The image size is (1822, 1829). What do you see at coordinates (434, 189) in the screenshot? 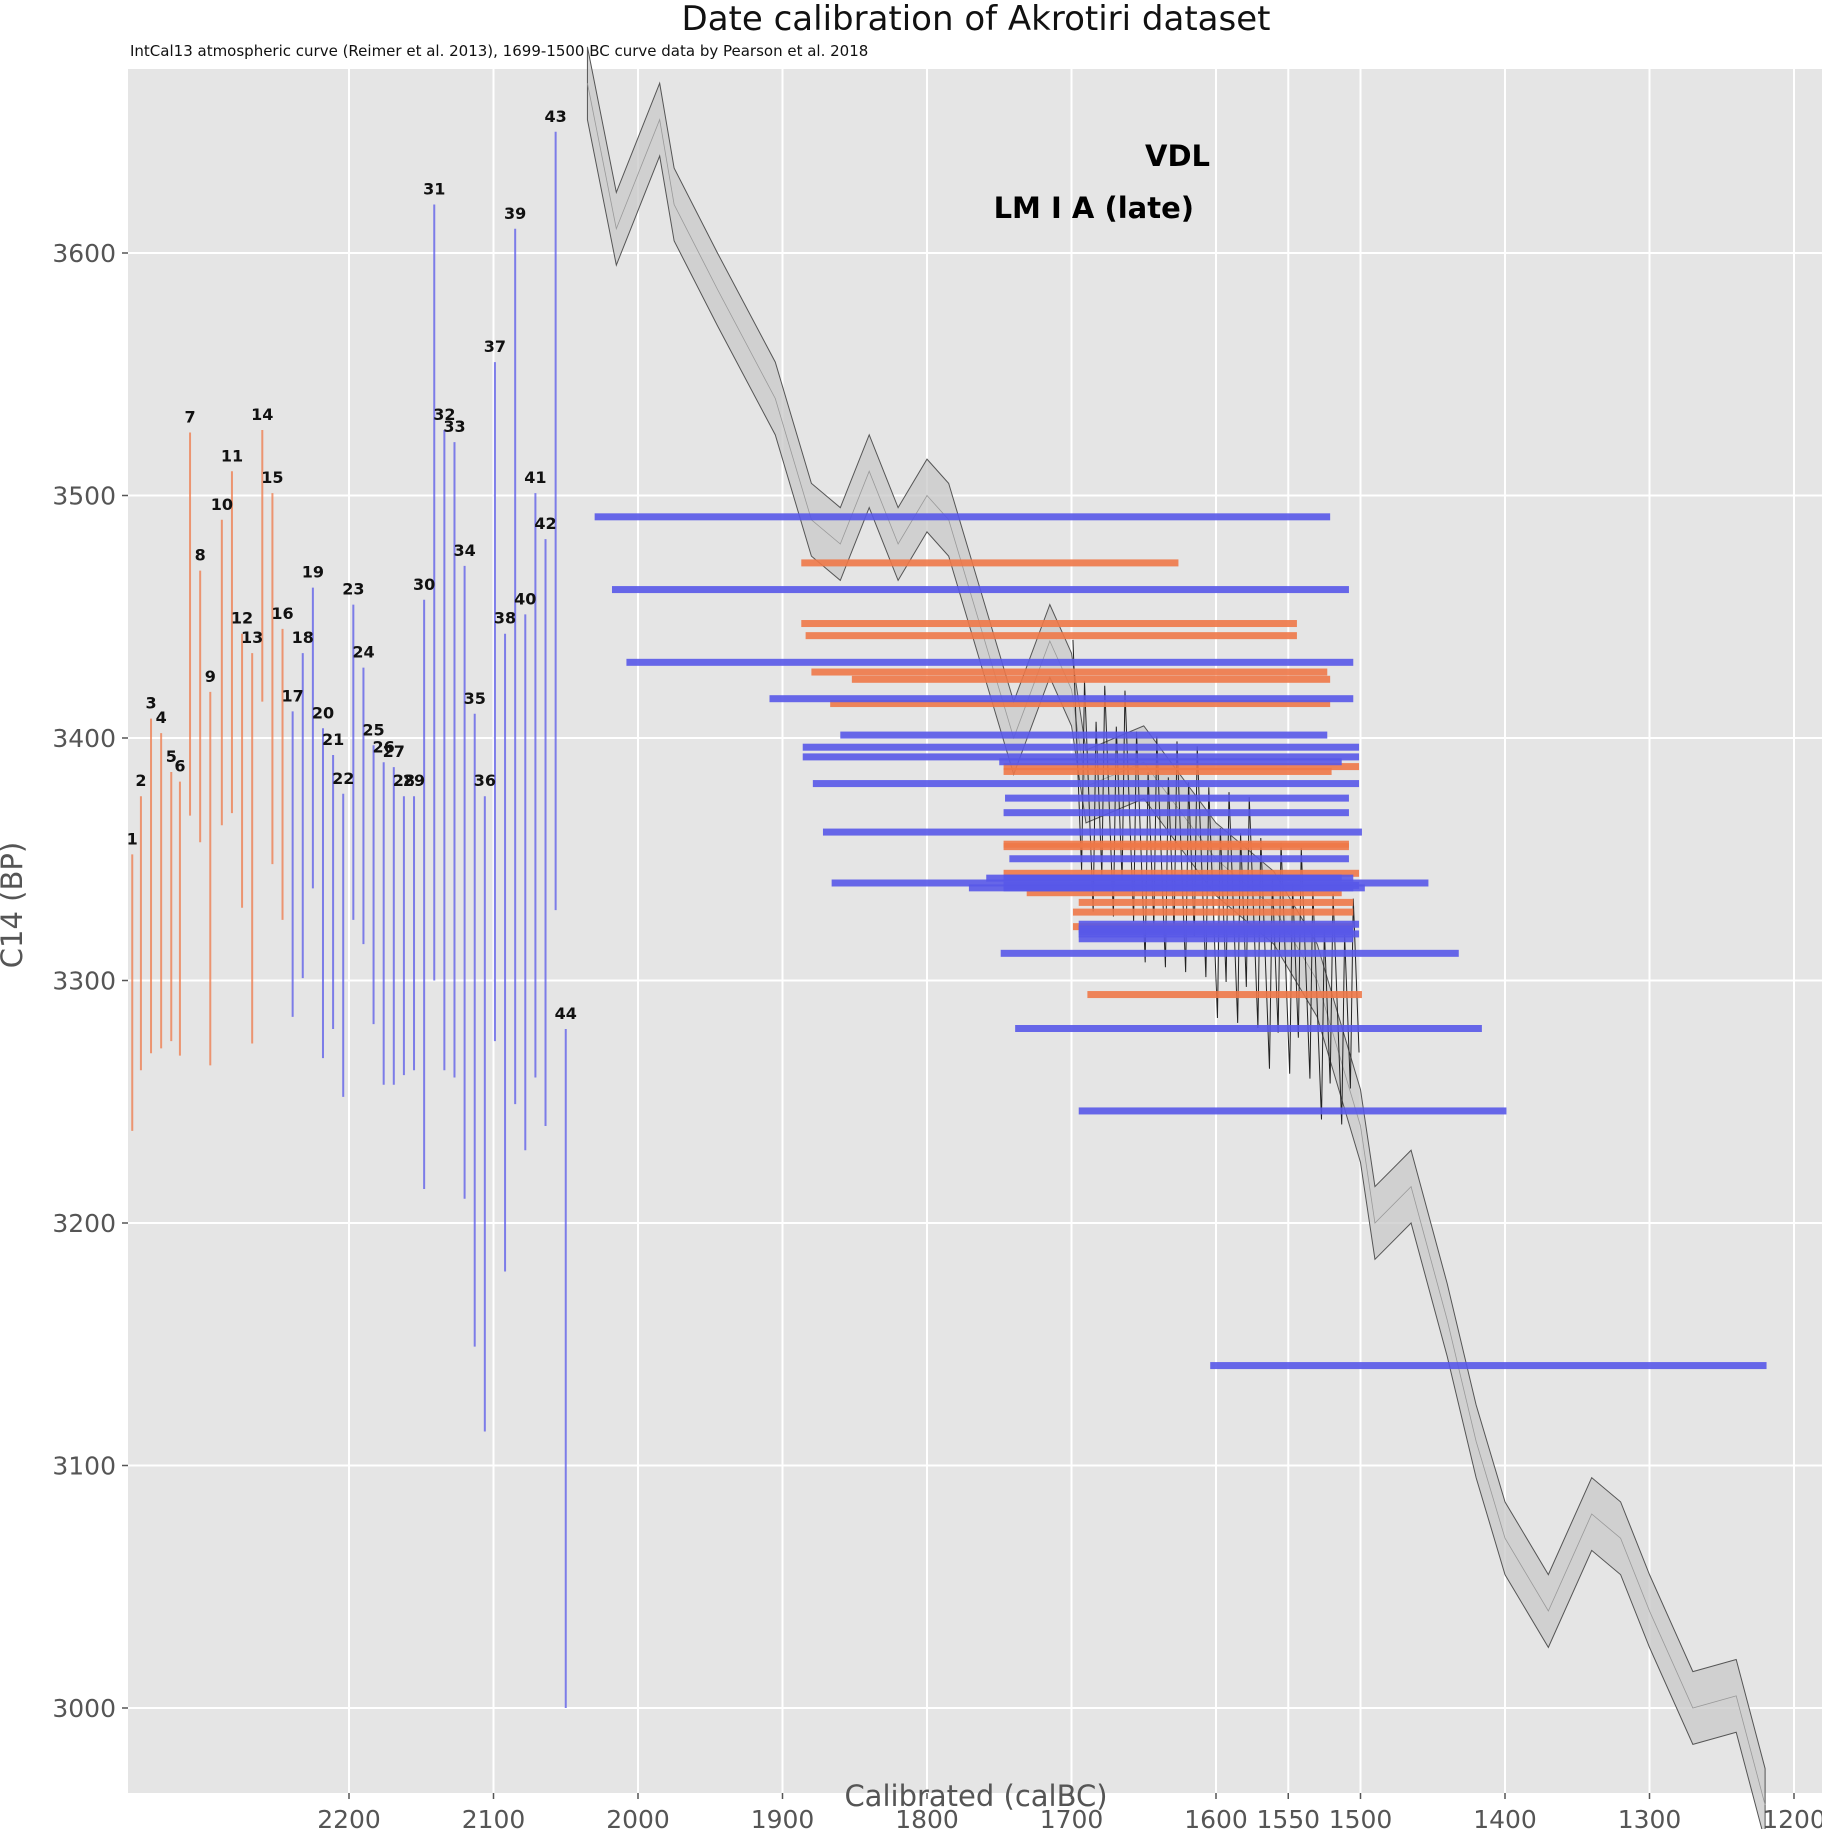
I see `bar-label-31: 31` at bounding box center [434, 189].